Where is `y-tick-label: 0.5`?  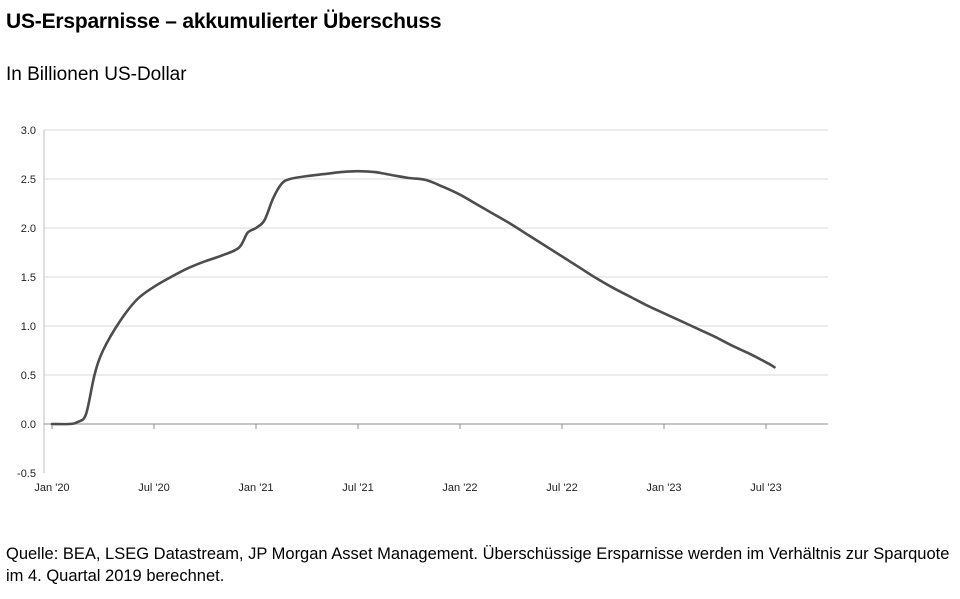
y-tick-label: 0.5 is located at coordinates (28, 376).